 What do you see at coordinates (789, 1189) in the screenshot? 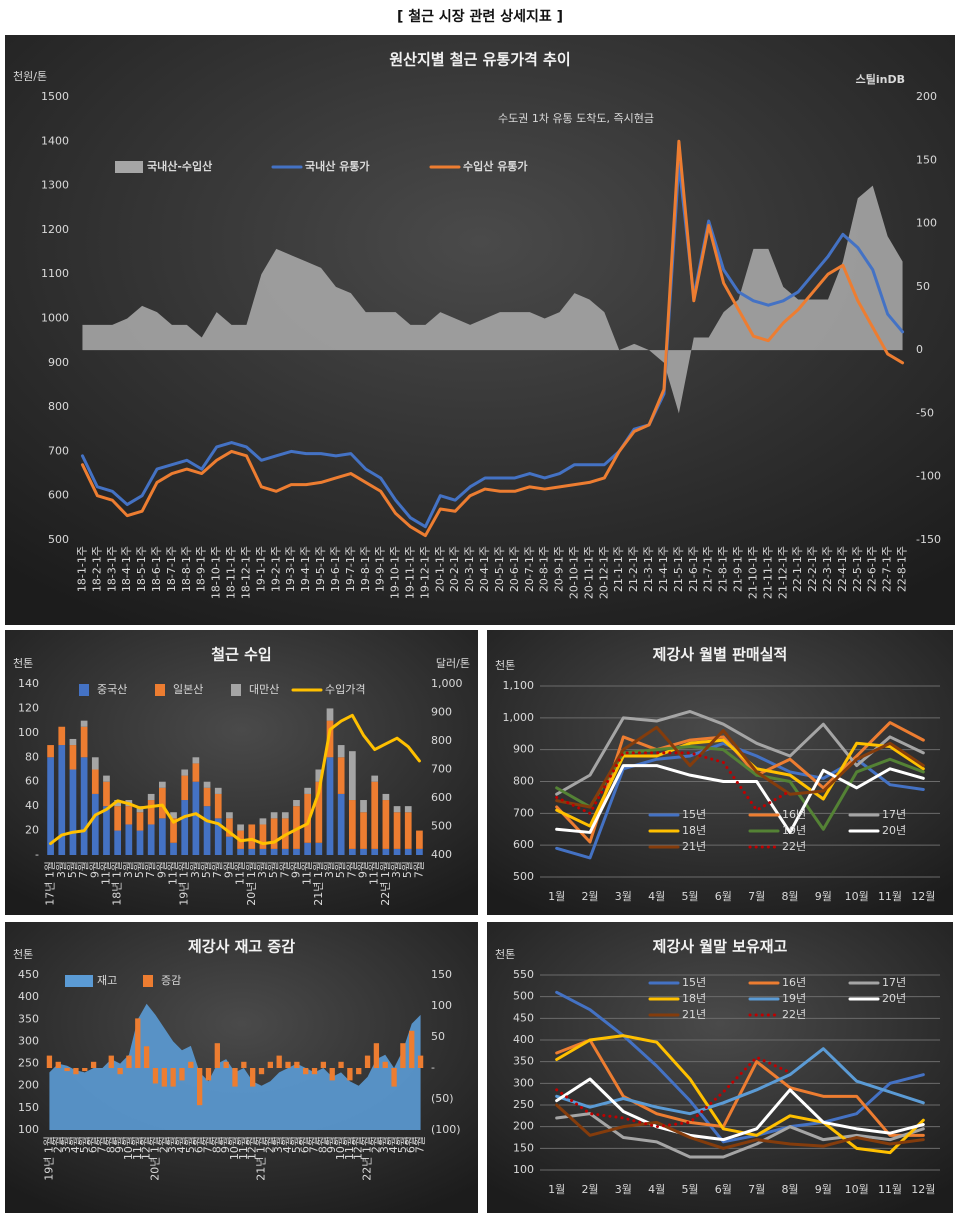
I see `x-tick-label: 8월` at bounding box center [789, 1189].